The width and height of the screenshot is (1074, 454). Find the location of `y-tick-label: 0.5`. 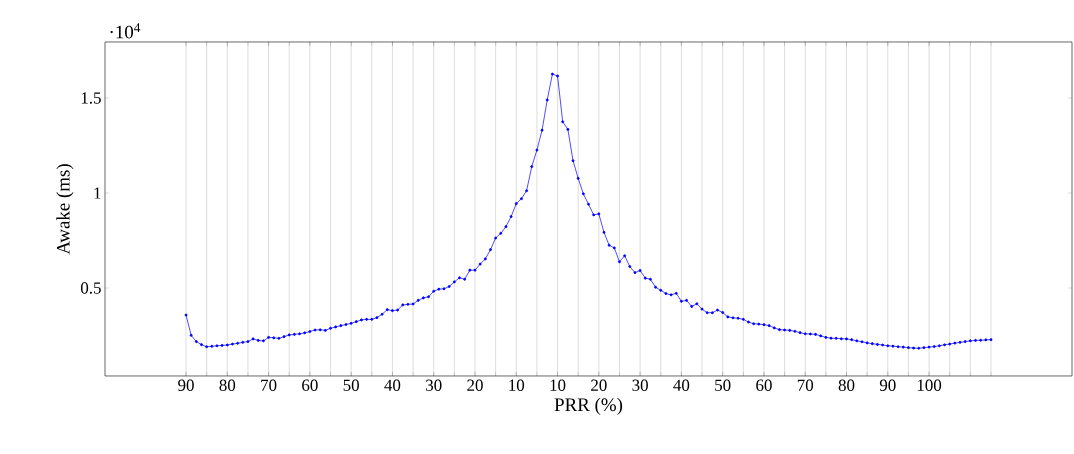

y-tick-label: 0.5 is located at coordinates (90, 288).